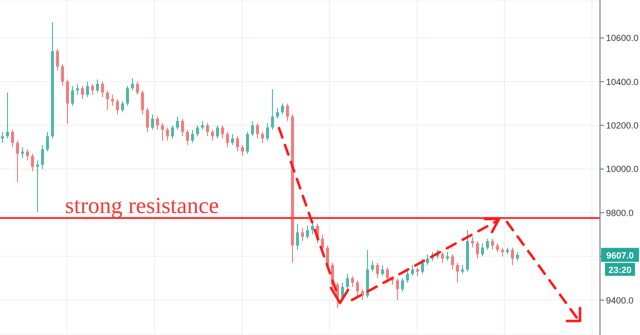  I want to click on y-tick-label: 9800.0, so click(620, 213).